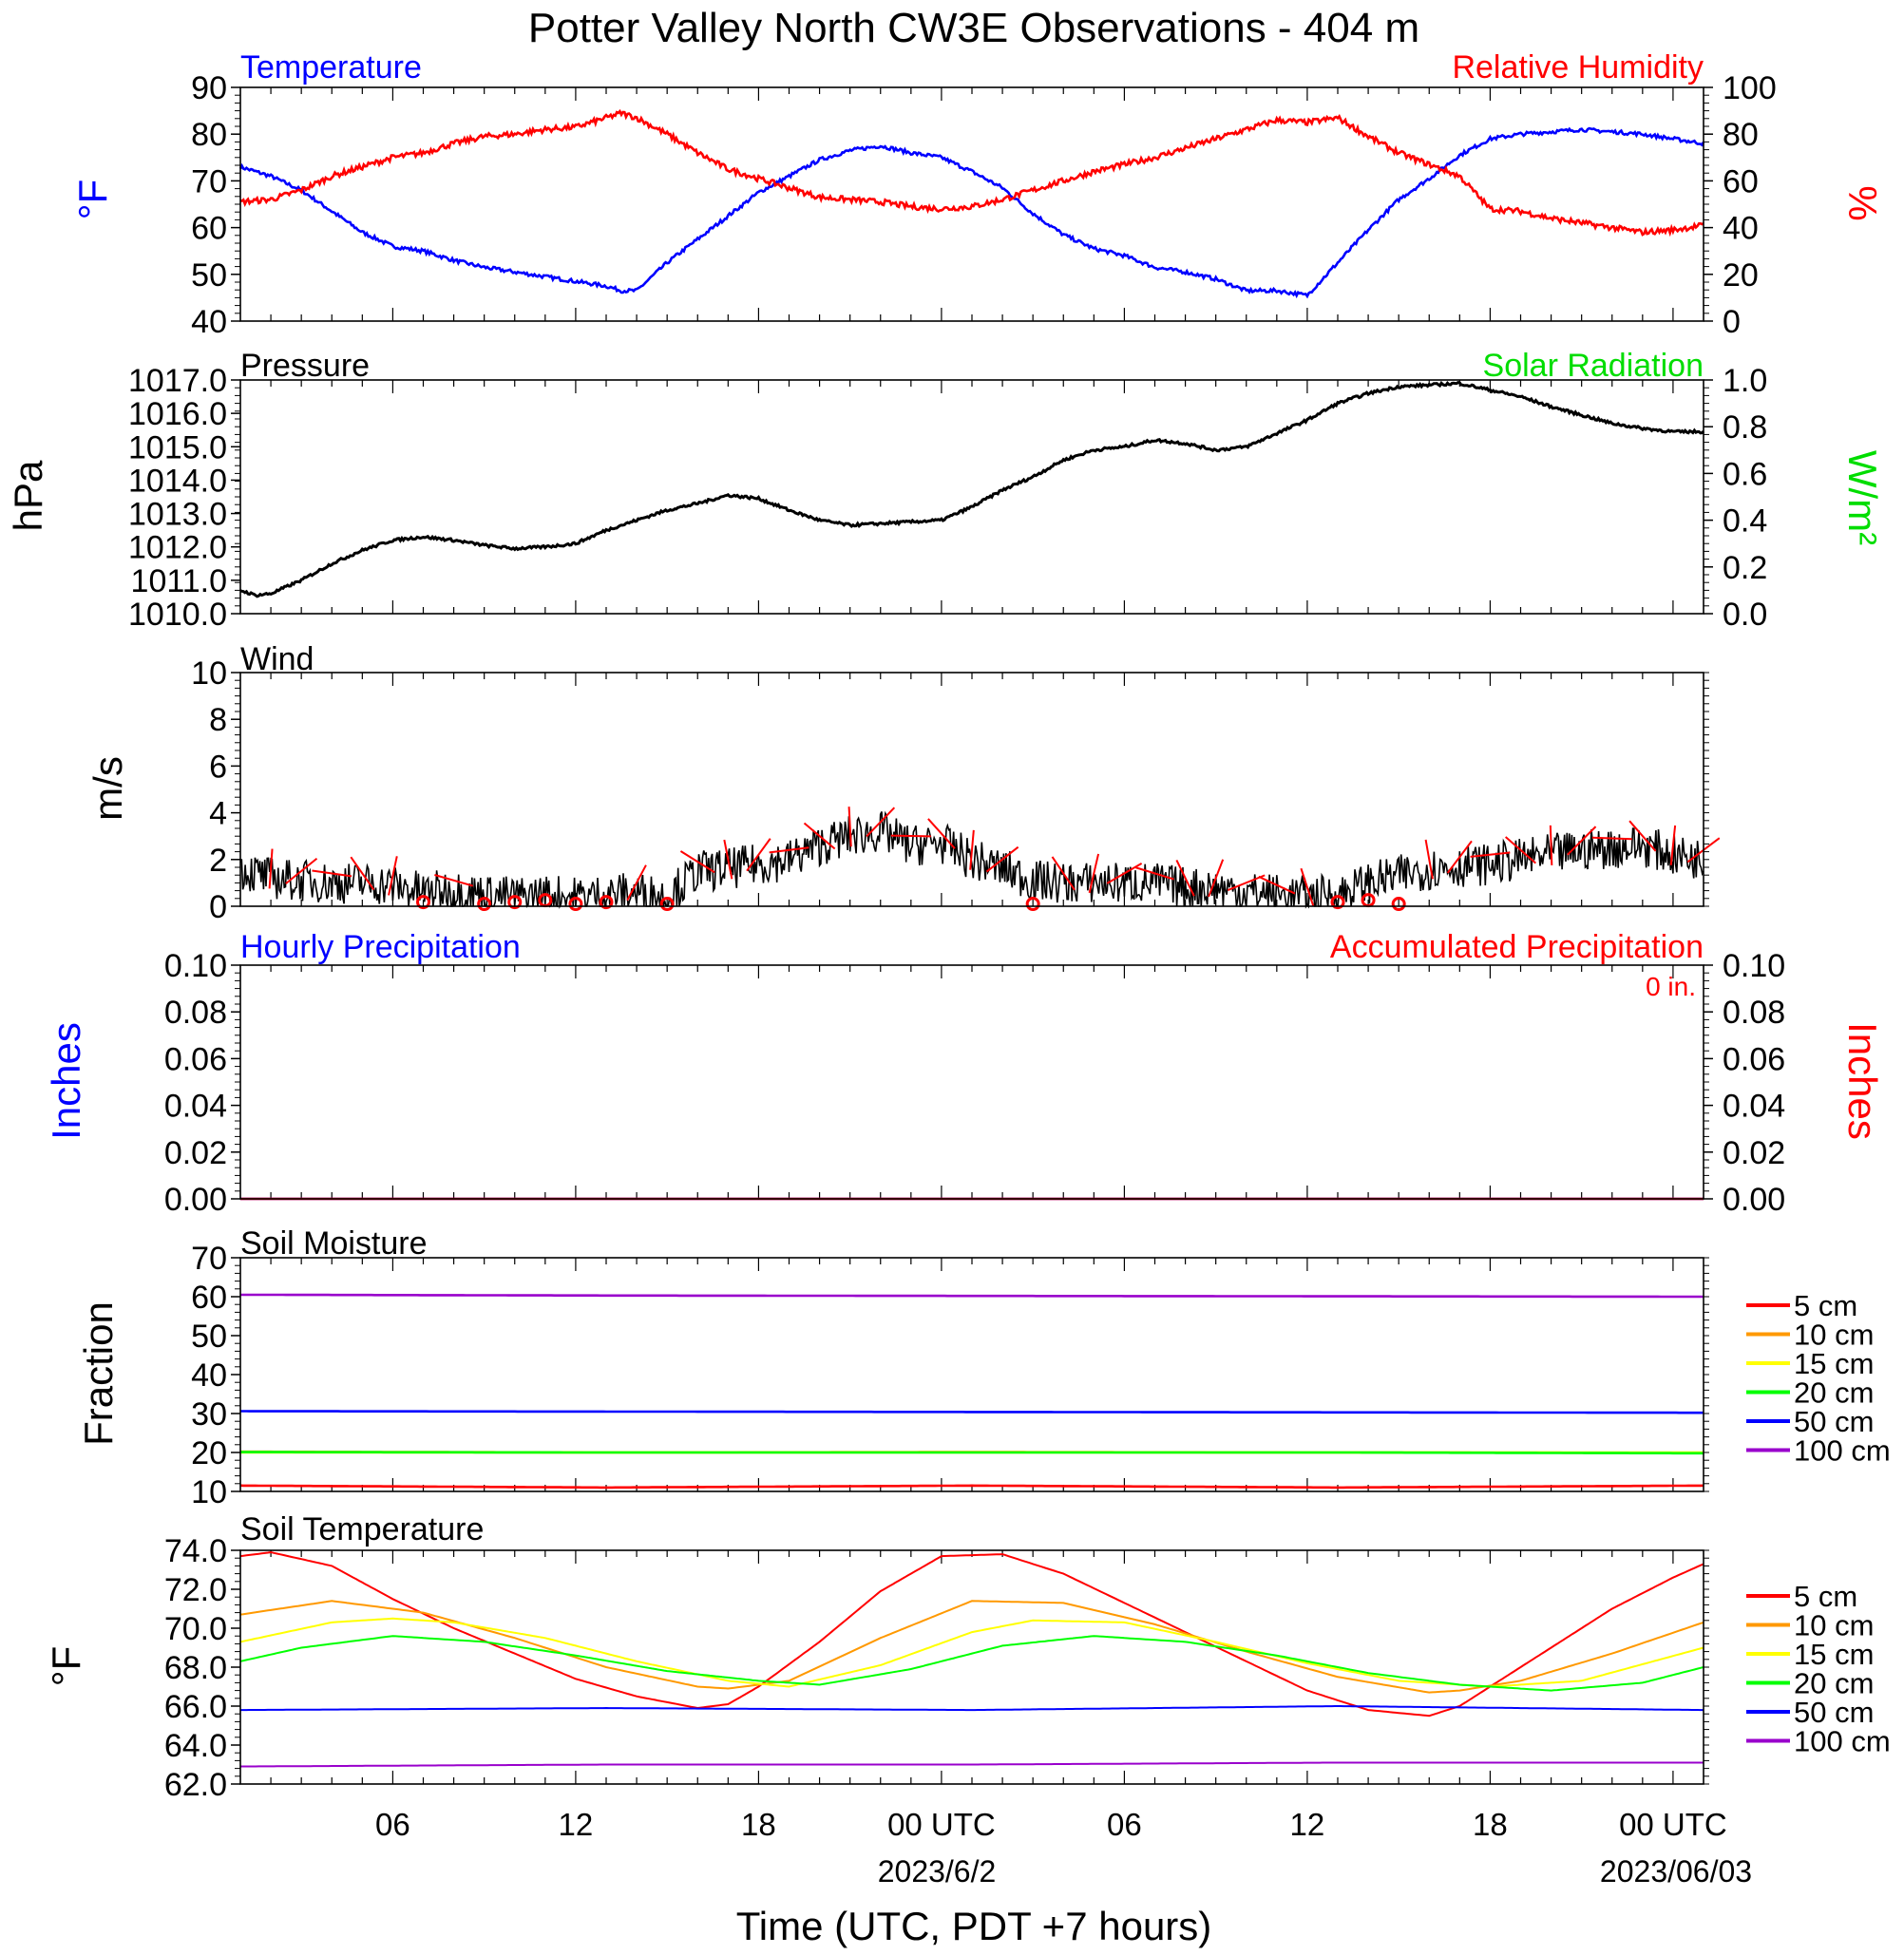 This screenshot has width=1904, height=1955. What do you see at coordinates (972, 1412) in the screenshot?
I see `soil-moisture-line-50cm` at bounding box center [972, 1412].